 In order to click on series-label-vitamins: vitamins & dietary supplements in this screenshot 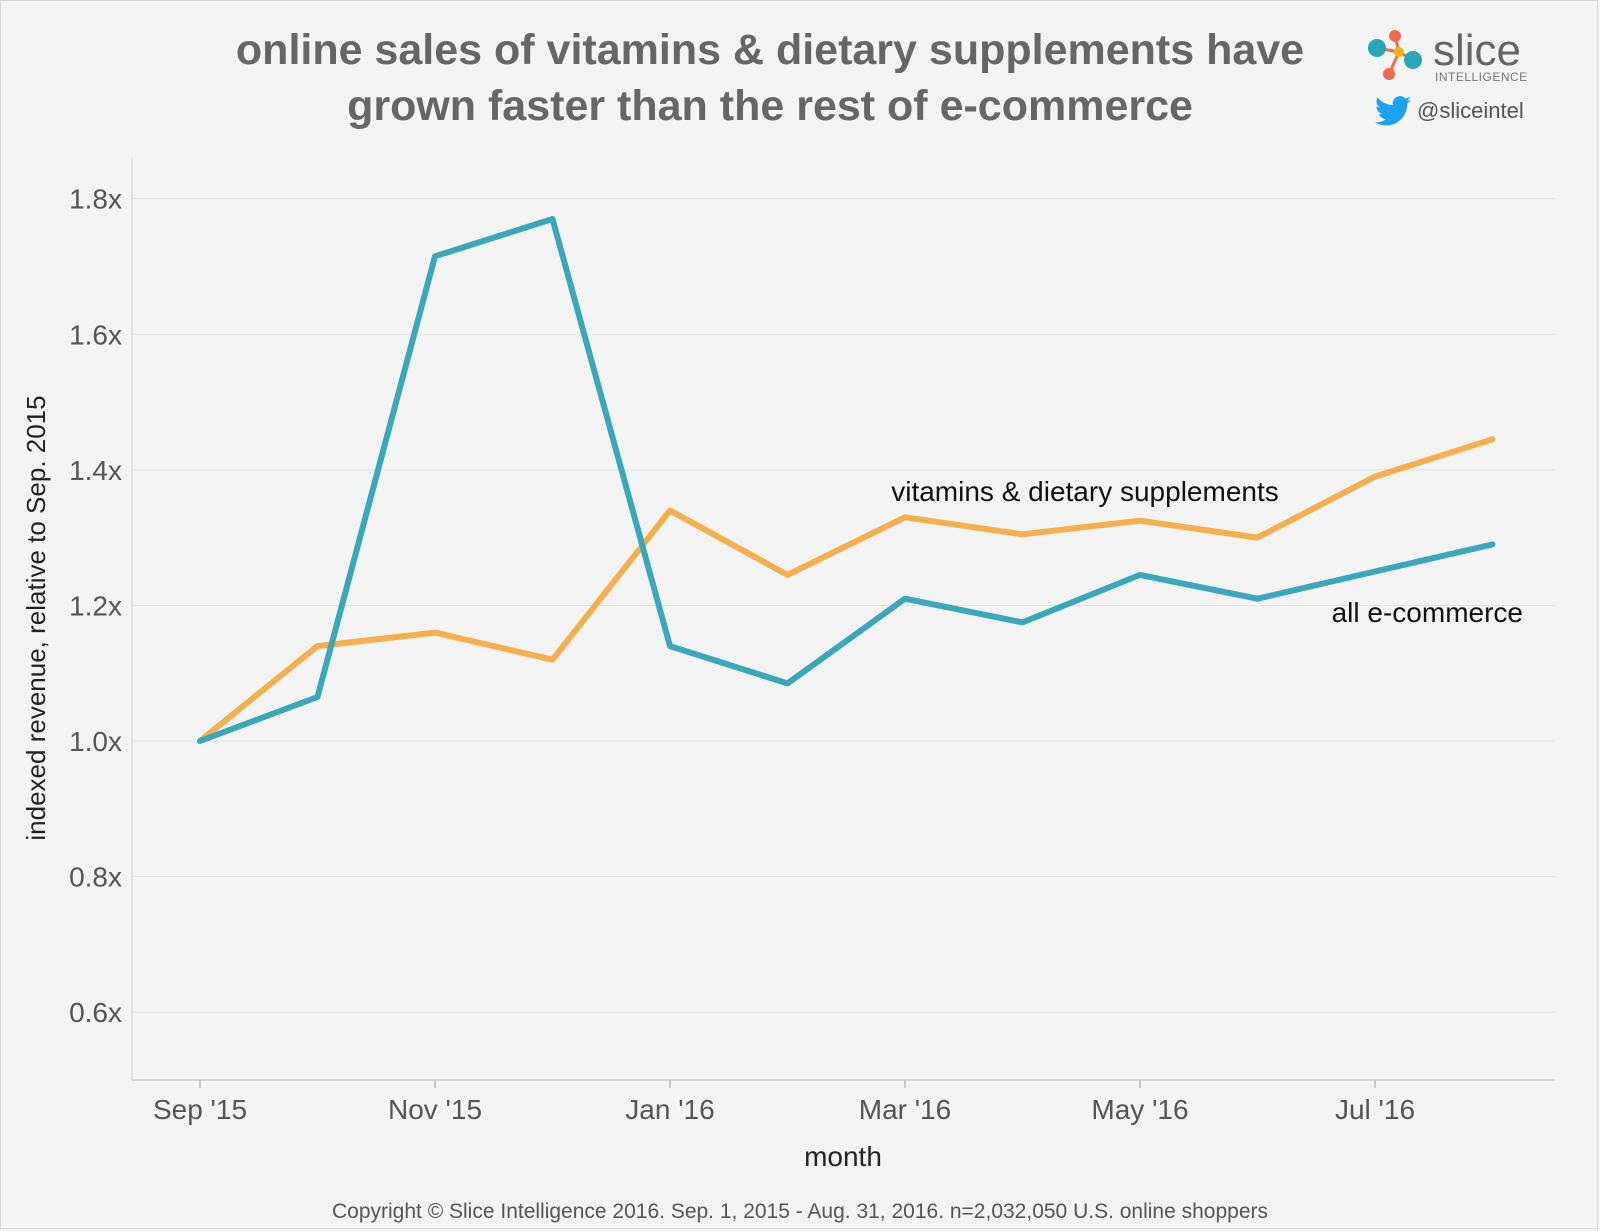, I will do `click(1085, 491)`.